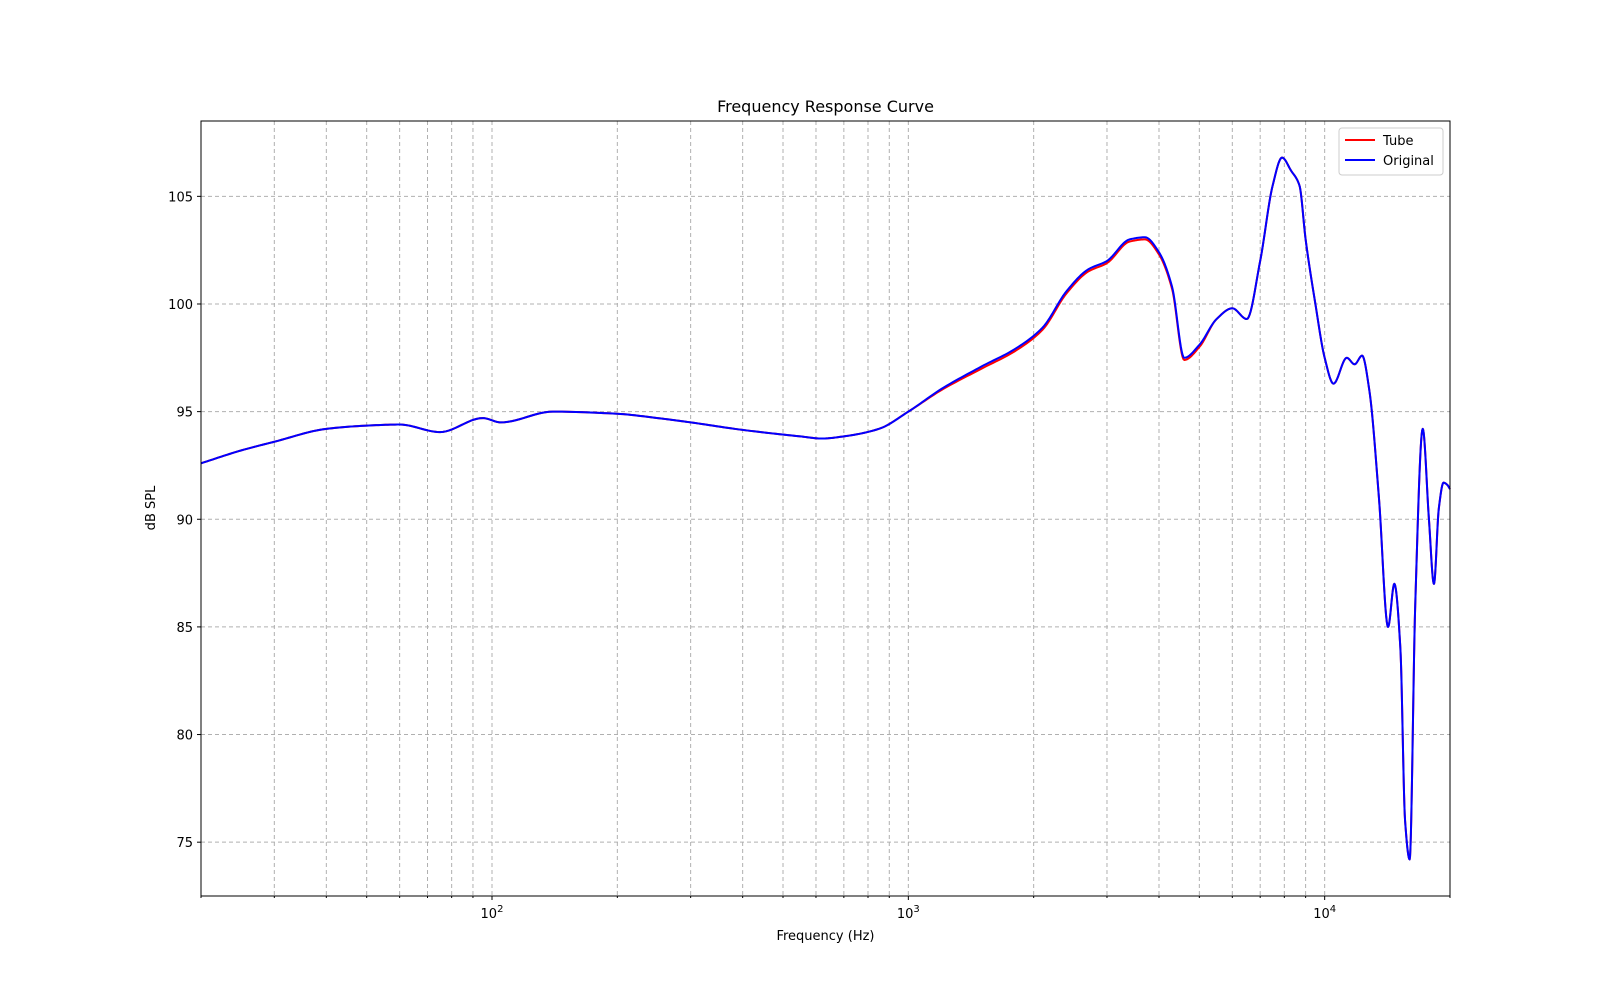  What do you see at coordinates (1397, 141) in the screenshot?
I see `legend-label-tube: Tube` at bounding box center [1397, 141].